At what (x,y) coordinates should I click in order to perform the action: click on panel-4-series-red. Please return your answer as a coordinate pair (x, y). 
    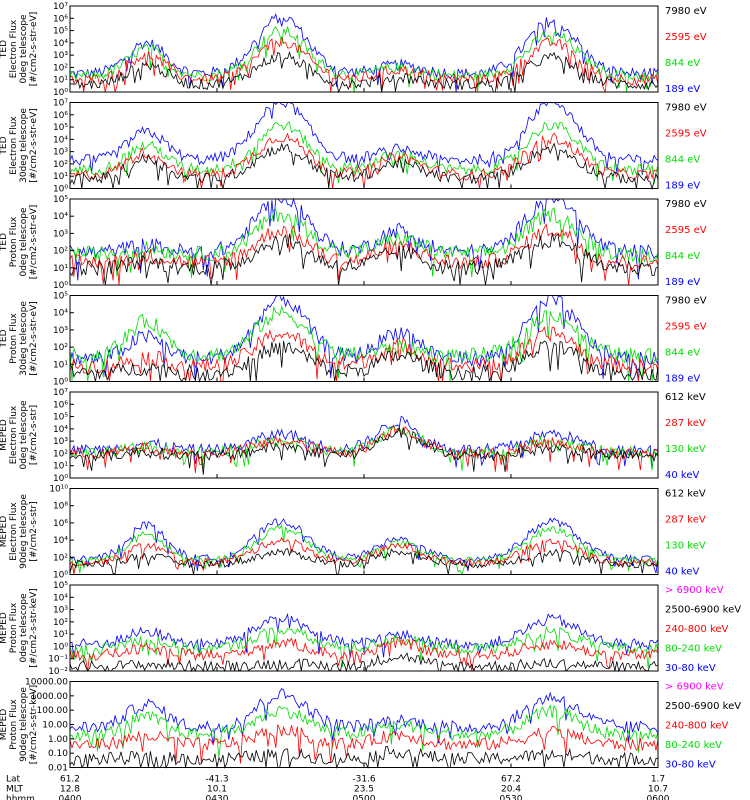
    Looking at the image, I should click on (364, 354).